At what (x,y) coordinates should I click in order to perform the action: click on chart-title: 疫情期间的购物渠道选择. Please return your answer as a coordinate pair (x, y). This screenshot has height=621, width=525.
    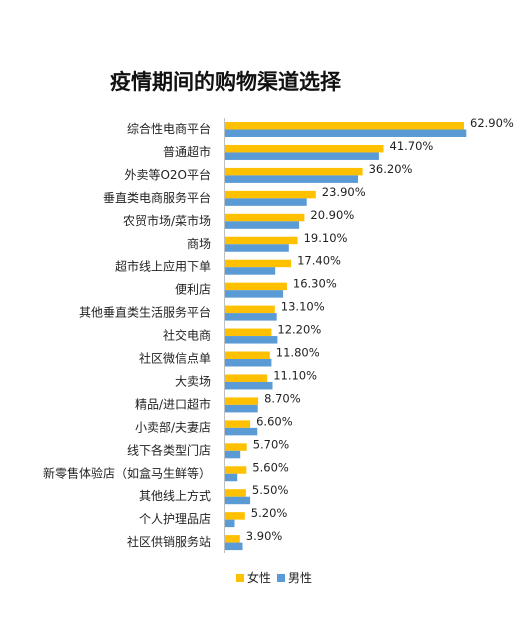
    Looking at the image, I should click on (225, 82).